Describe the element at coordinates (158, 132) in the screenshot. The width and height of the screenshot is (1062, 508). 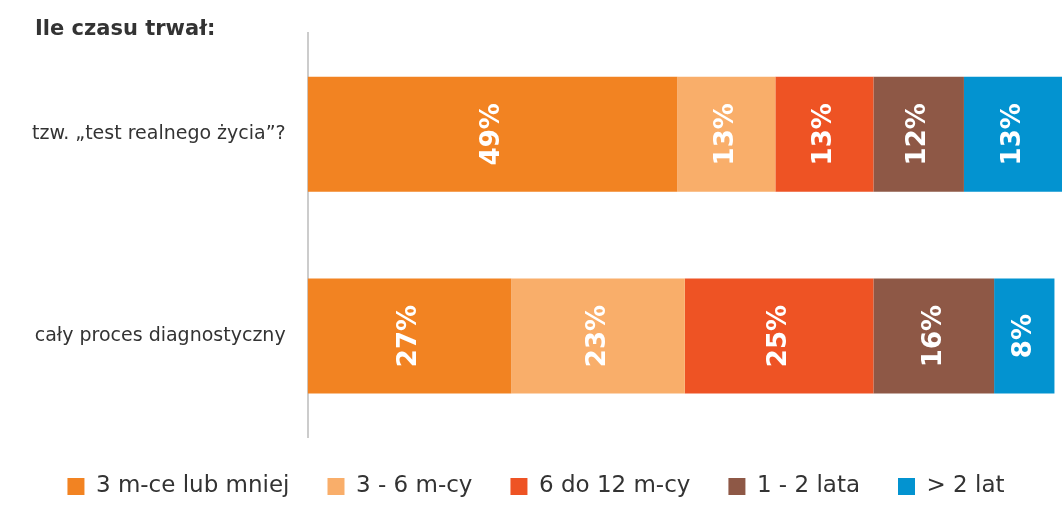
I see `y-tick-label: tzw. „test realnego życia”?` at that location.